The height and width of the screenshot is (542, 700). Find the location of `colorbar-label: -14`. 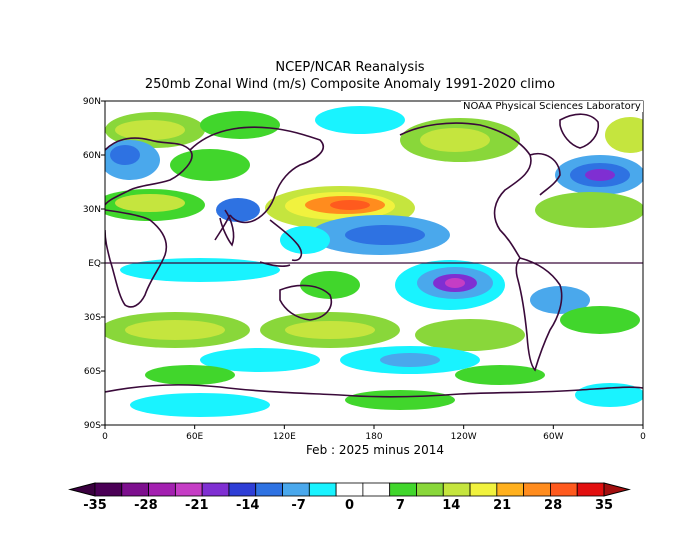

colorbar-label: -14 is located at coordinates (248, 505).